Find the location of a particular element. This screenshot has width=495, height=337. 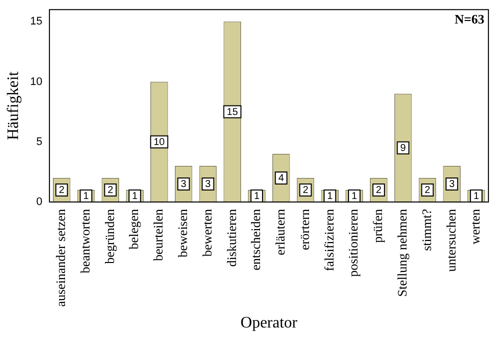

x-tick-label: auseinander setzen is located at coordinates (60, 257).